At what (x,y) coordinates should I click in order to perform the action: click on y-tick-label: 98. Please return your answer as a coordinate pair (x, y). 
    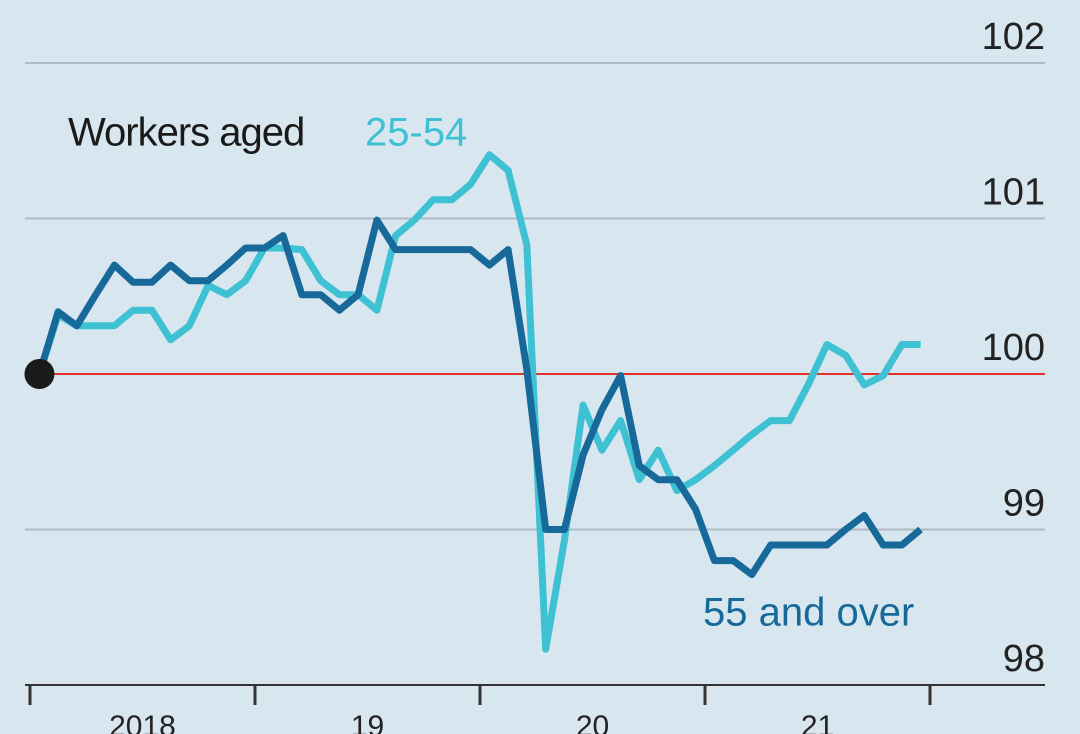
    Looking at the image, I should click on (1024, 659).